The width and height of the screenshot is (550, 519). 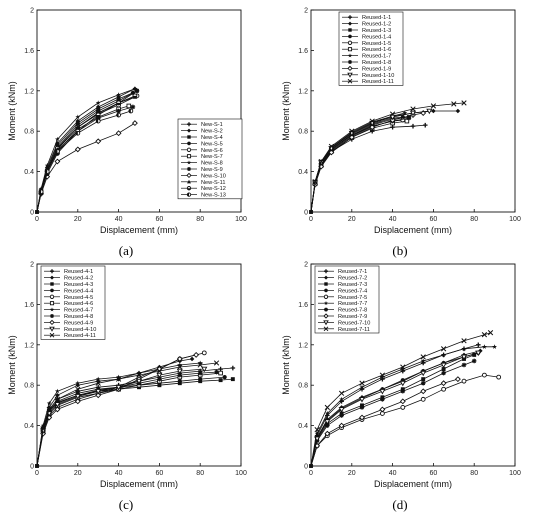 I want to click on origin-point, so click(x=37, y=466).